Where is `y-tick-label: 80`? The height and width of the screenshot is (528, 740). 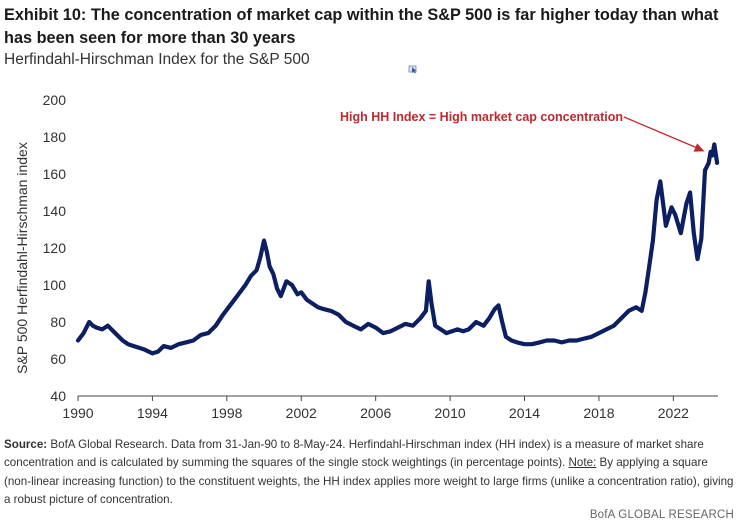 y-tick-label: 80 is located at coordinates (58, 322).